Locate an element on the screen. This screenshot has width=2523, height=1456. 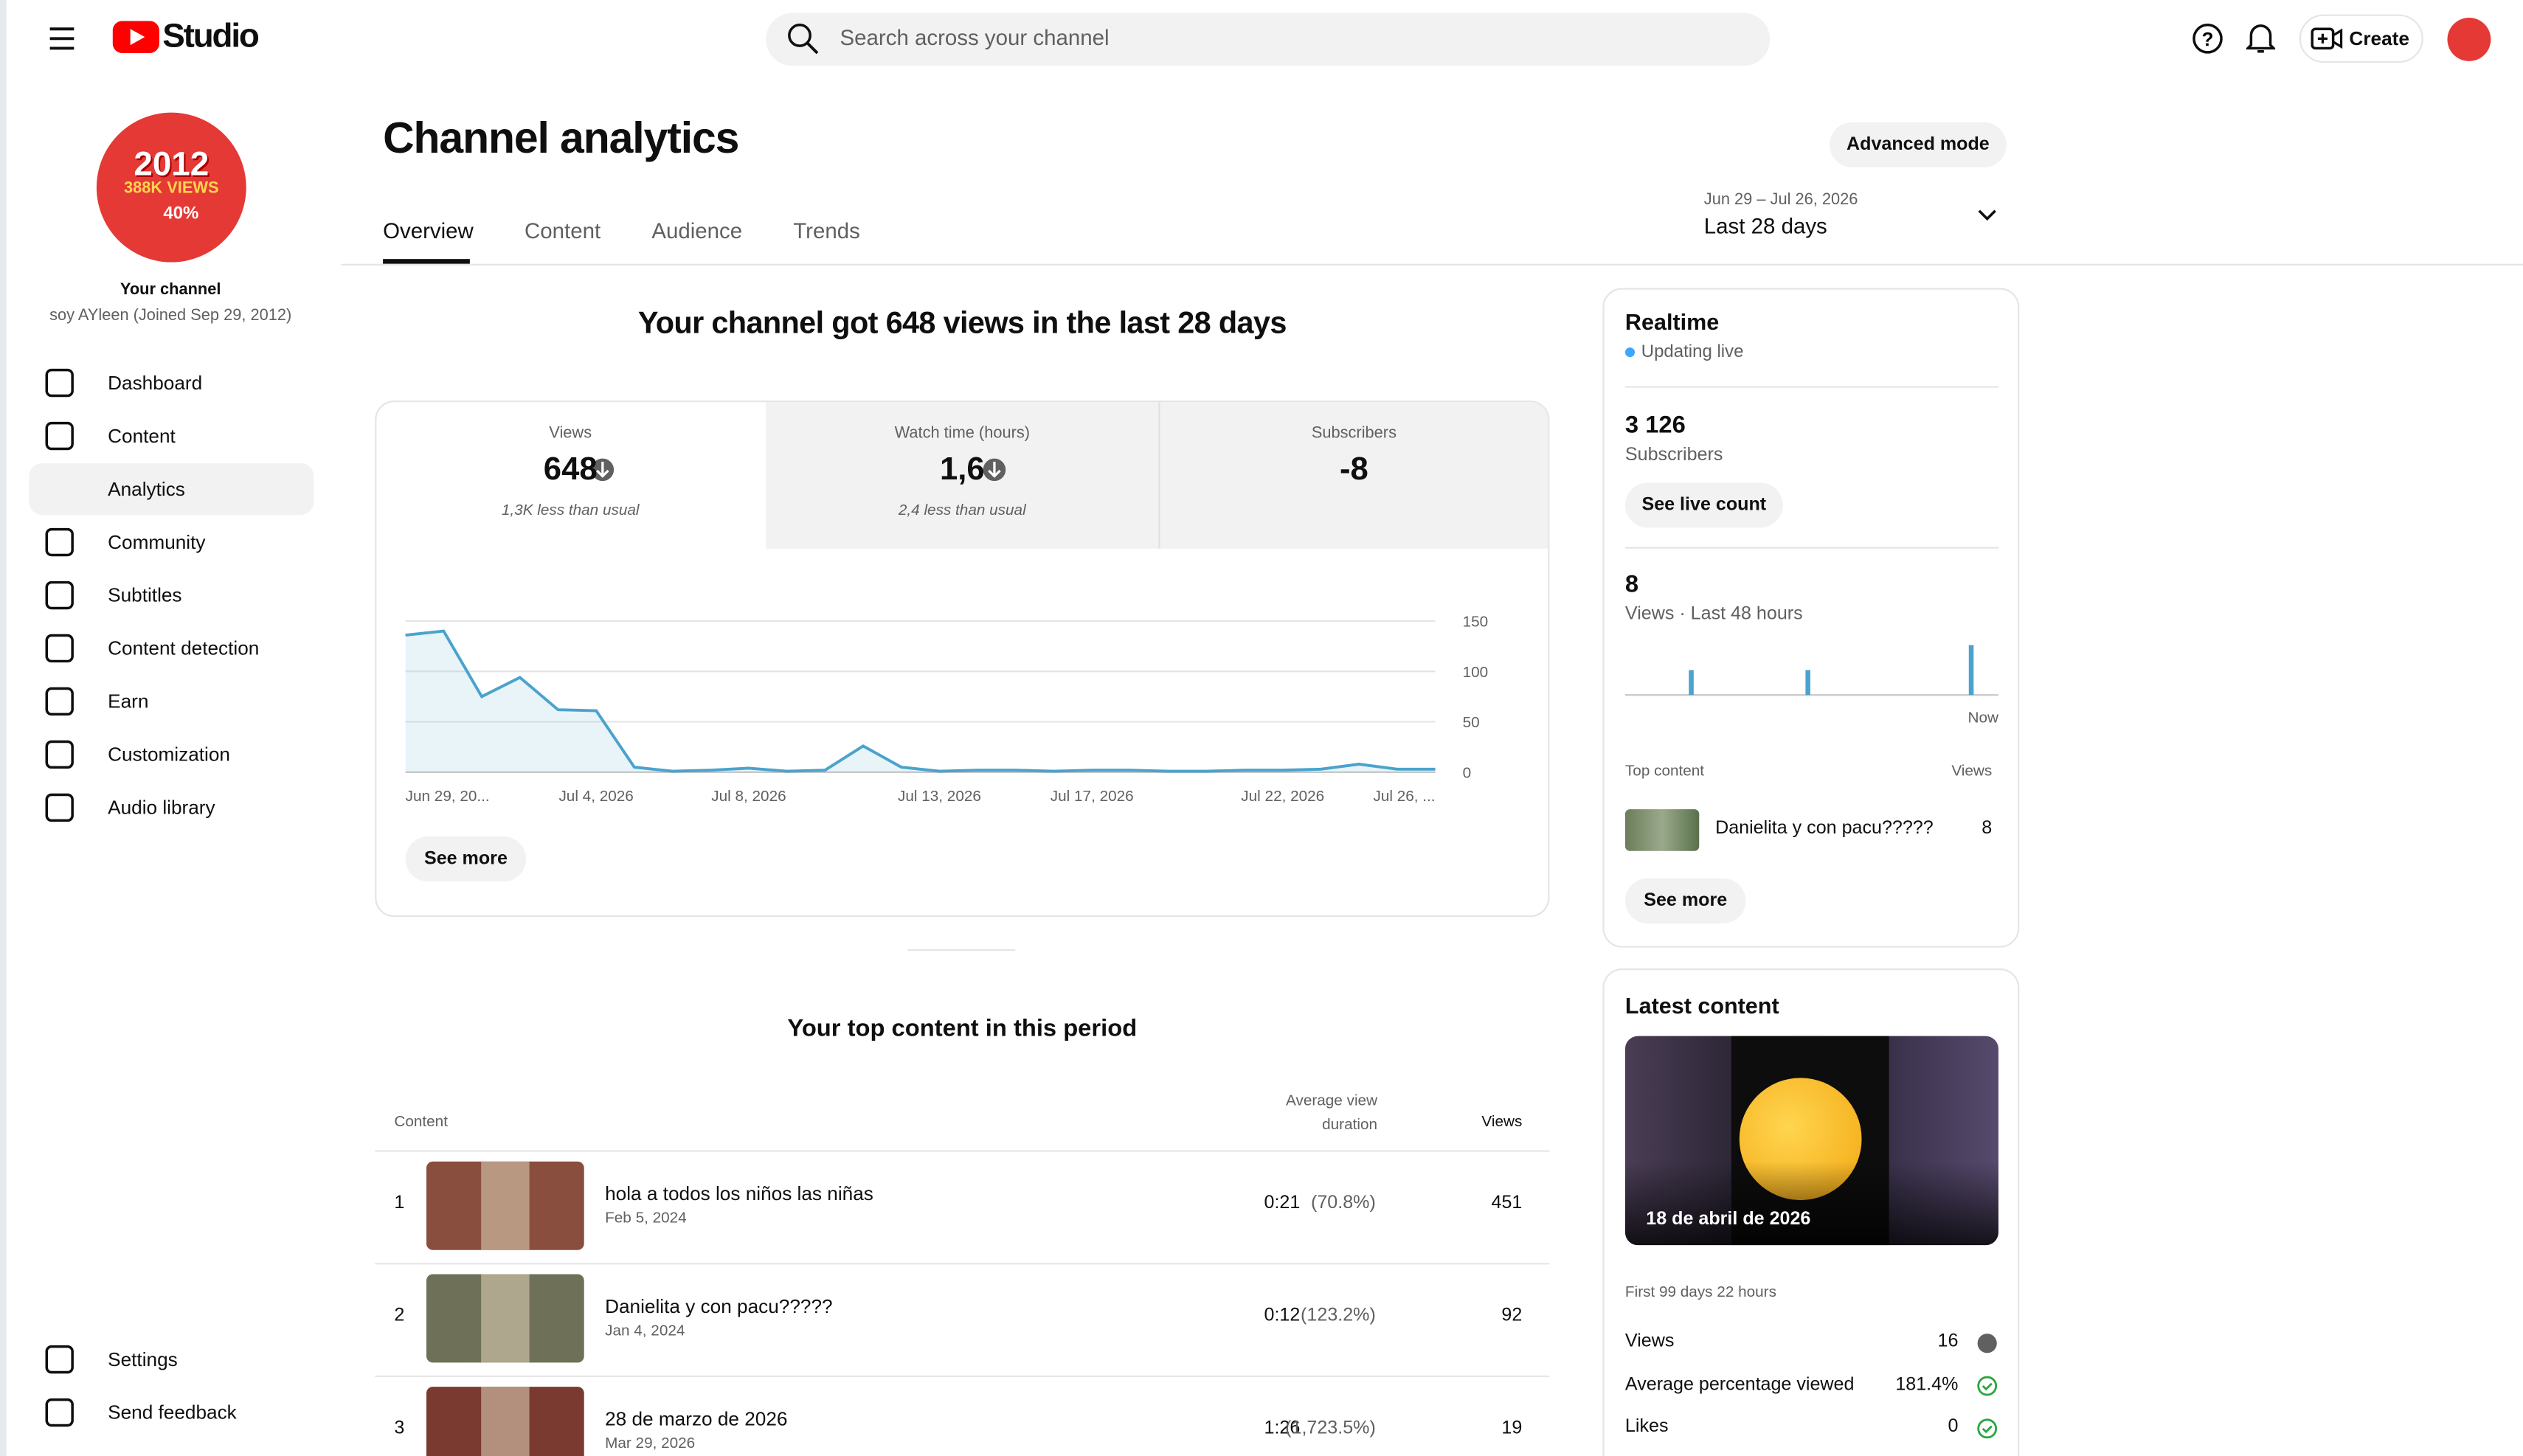
video-date: Mar 29, 2026 is located at coordinates (650, 1444).